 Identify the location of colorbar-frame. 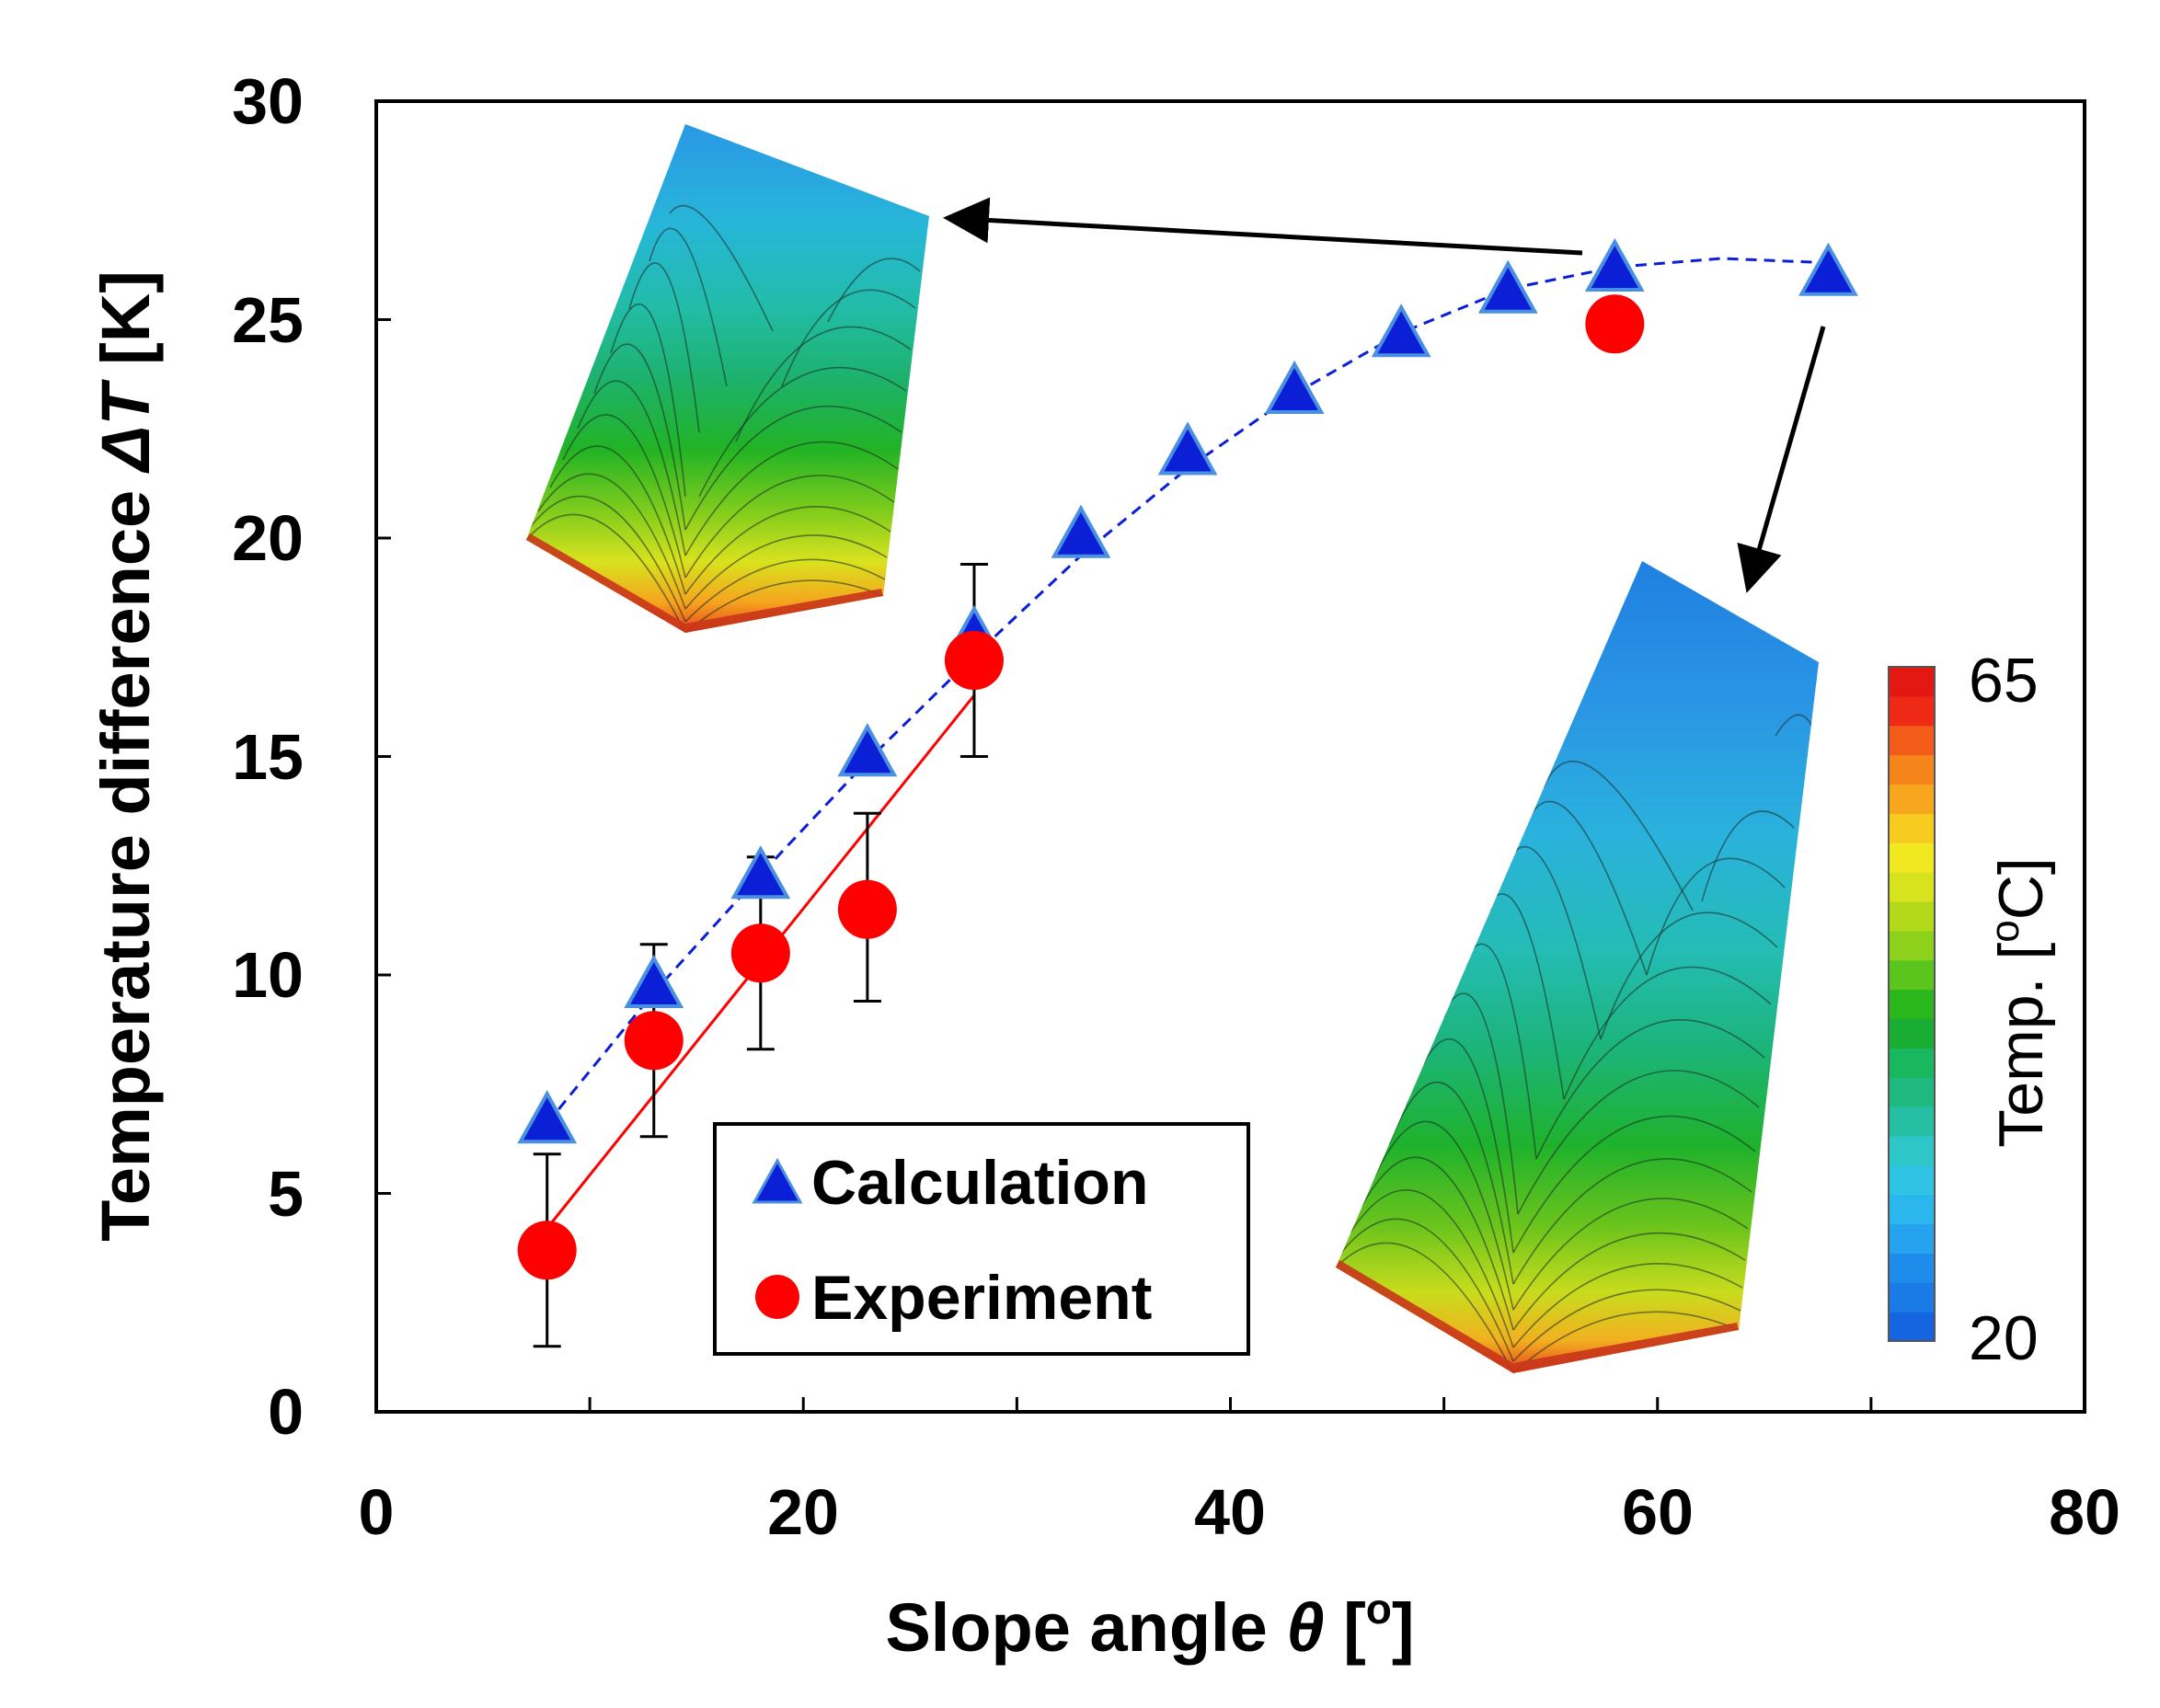
(1912, 1004).